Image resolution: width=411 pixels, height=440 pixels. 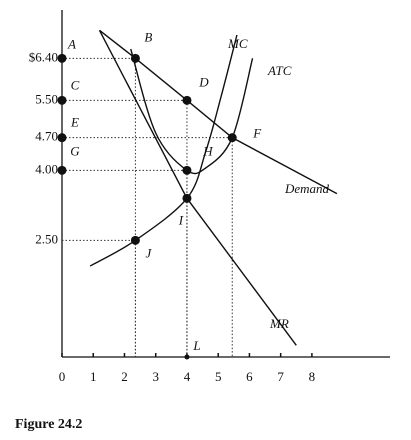 I want to click on x-tick-label: 5, so click(x=218, y=376).